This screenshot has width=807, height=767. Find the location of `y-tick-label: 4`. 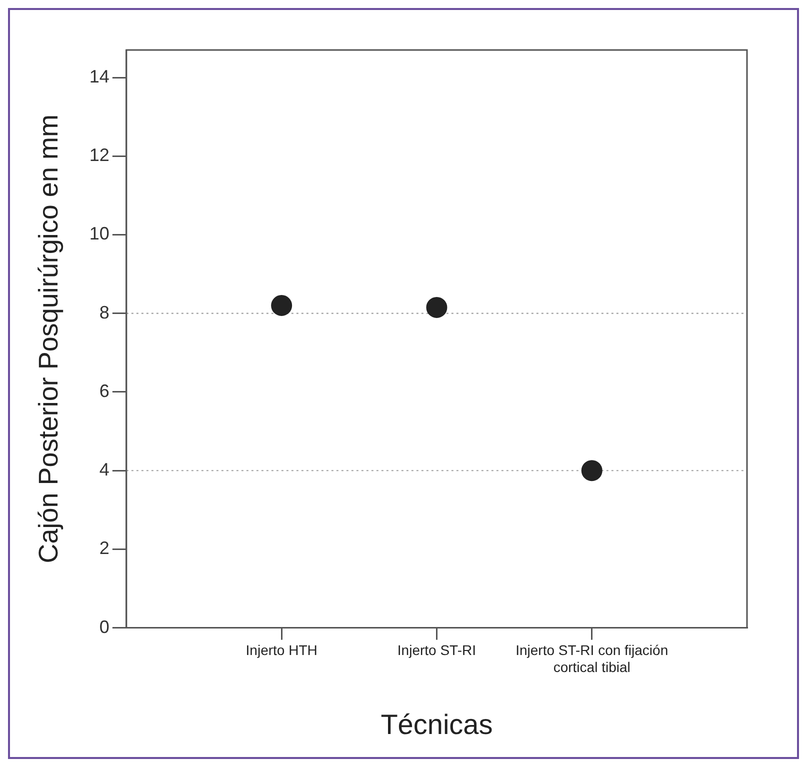

y-tick-label: 4 is located at coordinates (104, 470).